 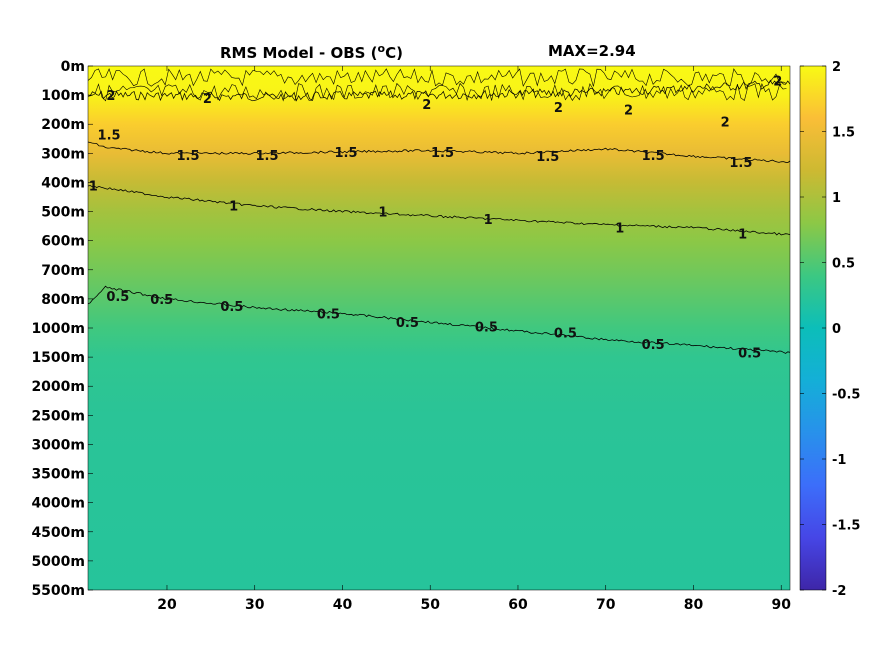 I want to click on x-tick-label: 30, so click(x=255, y=605).